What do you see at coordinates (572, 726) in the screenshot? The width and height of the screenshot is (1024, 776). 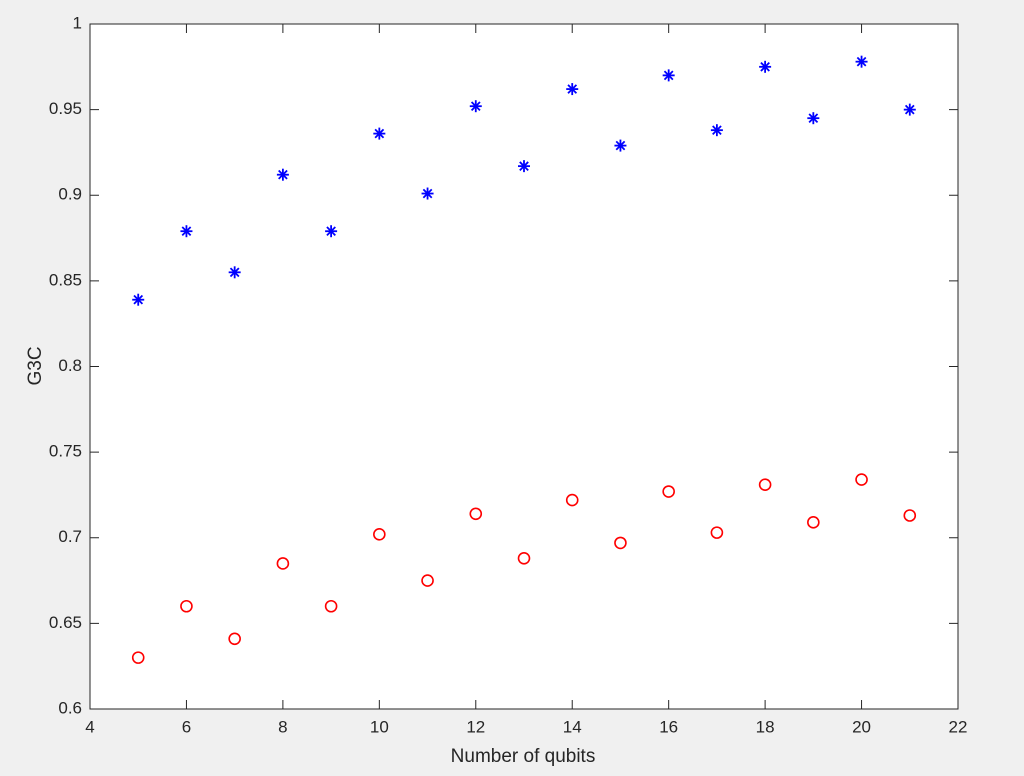 I see `x-tick-label: 14` at bounding box center [572, 726].